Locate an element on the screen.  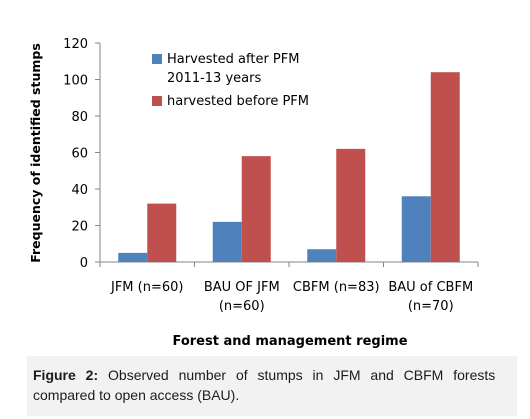
caption-line-2: compared to open access (BAU). is located at coordinates (136, 395).